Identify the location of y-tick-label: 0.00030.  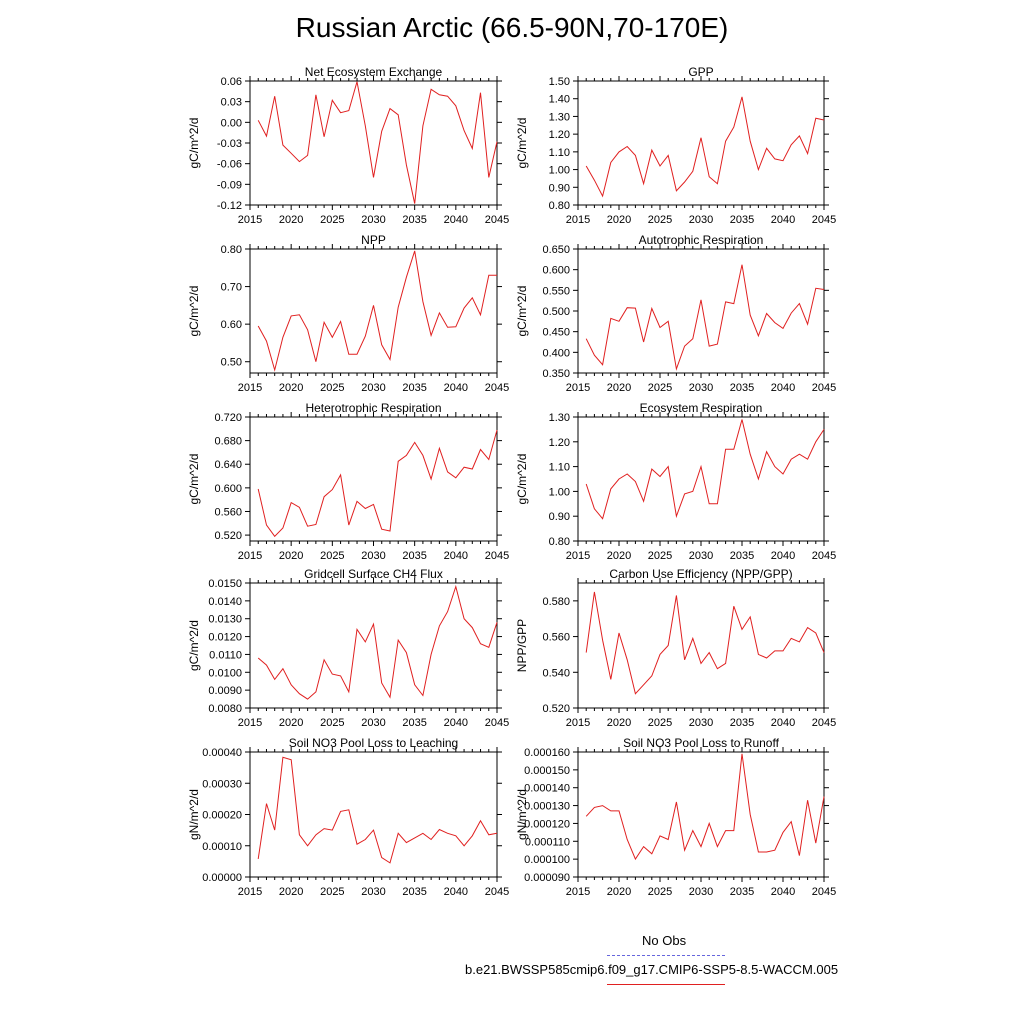
(222, 784).